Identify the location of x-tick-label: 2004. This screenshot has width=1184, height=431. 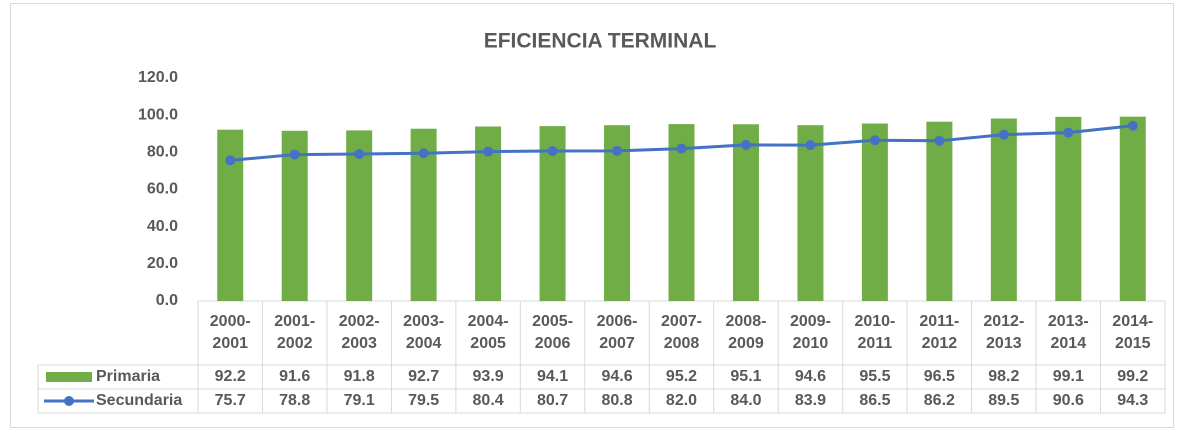
(424, 343).